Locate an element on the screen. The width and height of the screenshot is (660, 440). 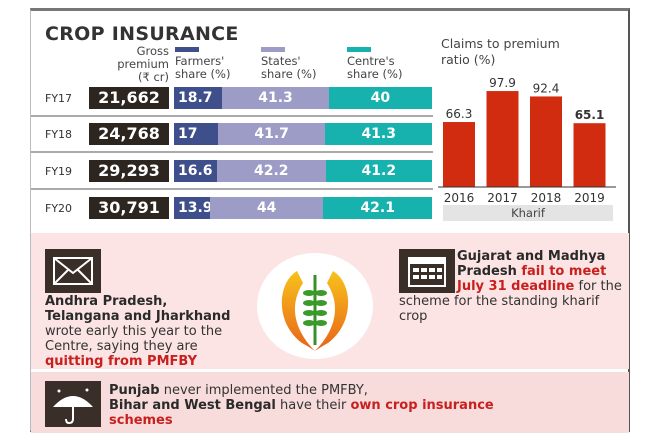
states-header-line: States' is located at coordinates (281, 61).